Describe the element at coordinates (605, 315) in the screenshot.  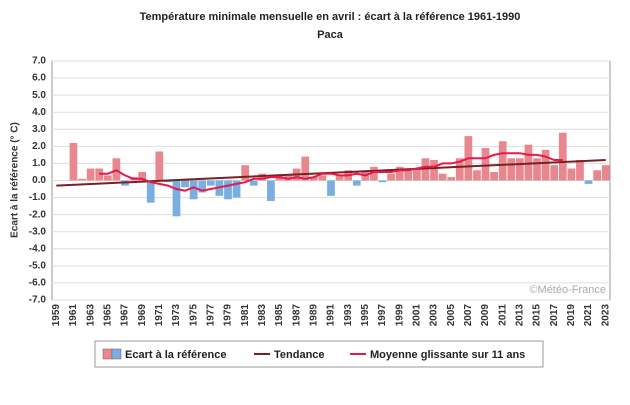
I see `x-tick-label: 2023` at that location.